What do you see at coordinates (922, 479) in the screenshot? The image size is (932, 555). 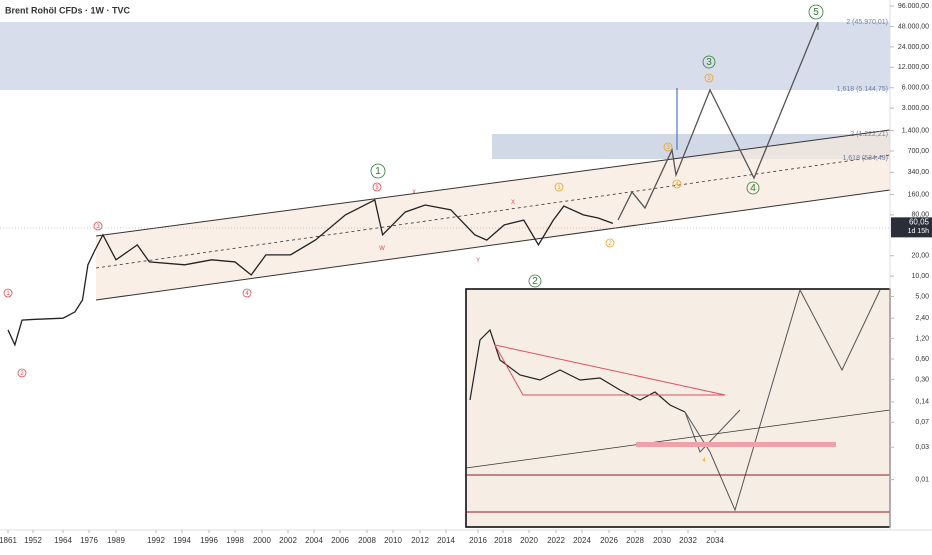 I see `y-tick-label: 0,01` at bounding box center [922, 479].